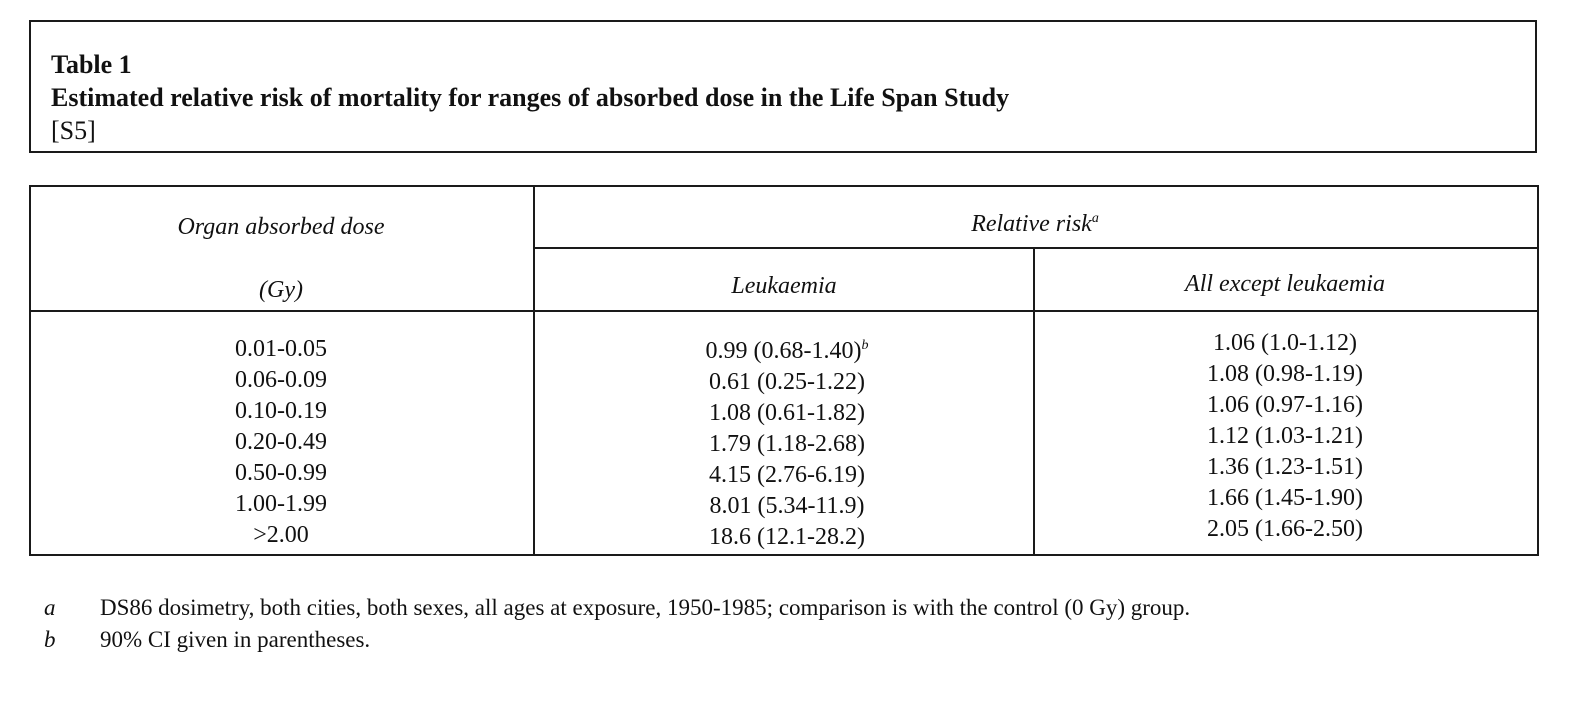 The width and height of the screenshot is (1593, 709). I want to click on leukaemia-risk-cell: 0.61 (0.25-1.22), so click(787, 382).